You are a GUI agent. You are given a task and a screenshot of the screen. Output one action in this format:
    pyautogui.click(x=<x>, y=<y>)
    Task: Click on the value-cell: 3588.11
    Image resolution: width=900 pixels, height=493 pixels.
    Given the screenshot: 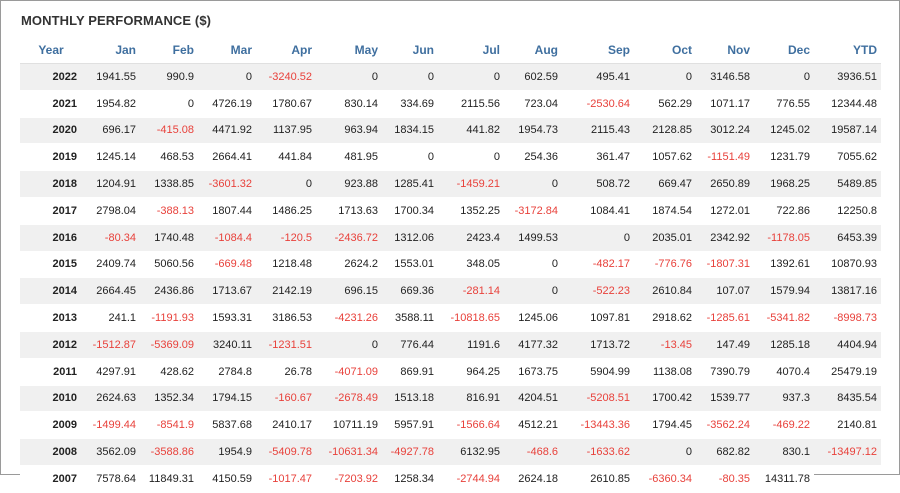 What is the action you would take?
    pyautogui.click(x=410, y=318)
    